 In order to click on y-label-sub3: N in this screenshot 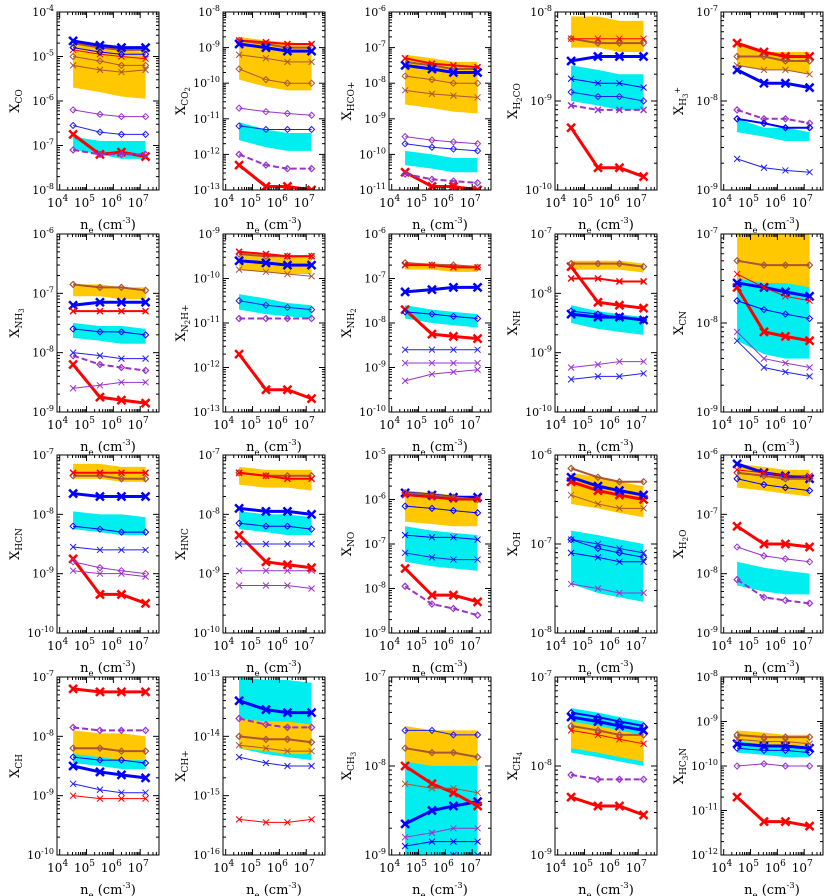, I will do `click(684, 752)`.